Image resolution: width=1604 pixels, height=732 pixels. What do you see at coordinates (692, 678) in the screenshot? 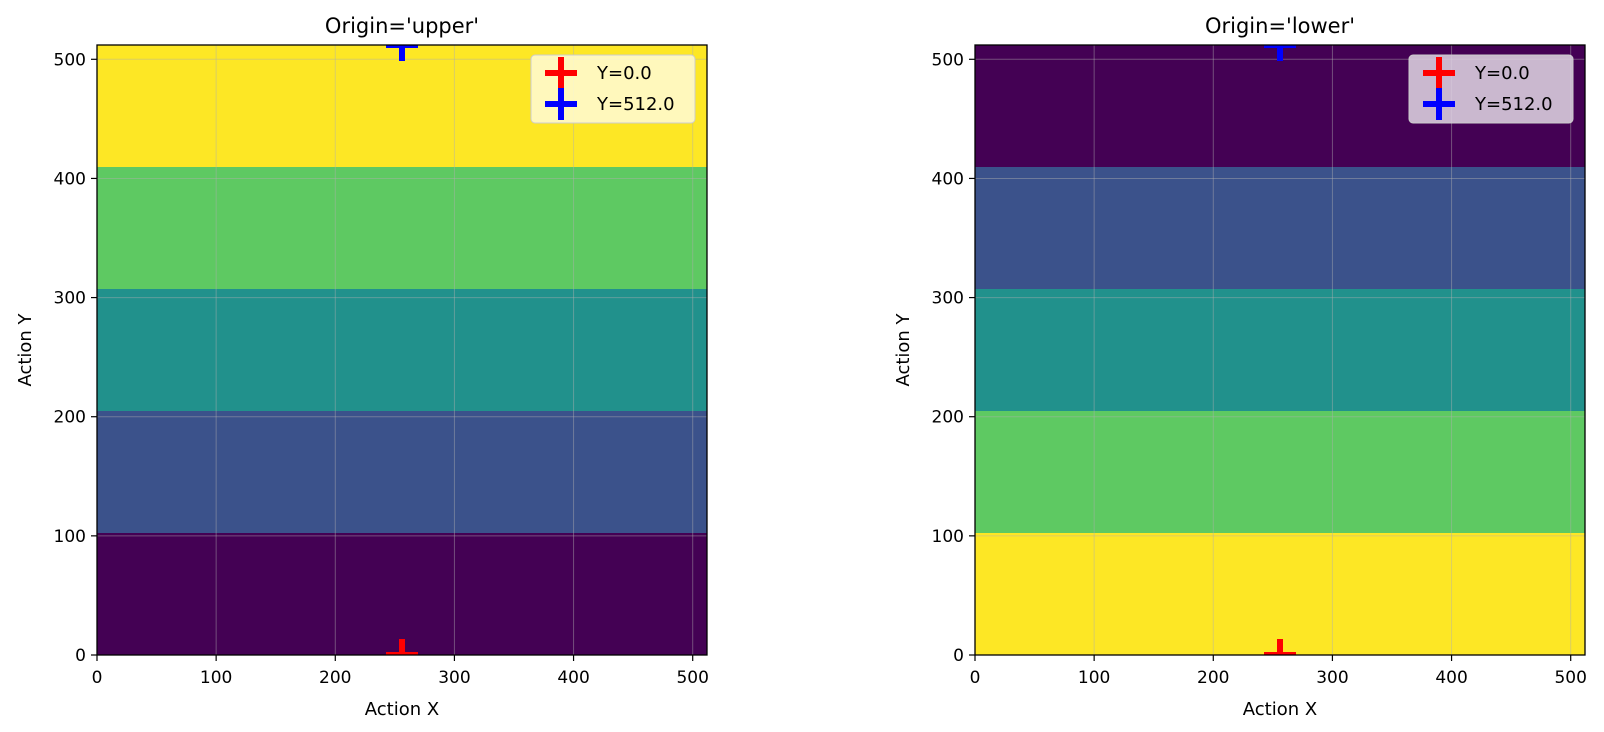
I see `chart1-xtick-label-5: 500` at bounding box center [692, 678].